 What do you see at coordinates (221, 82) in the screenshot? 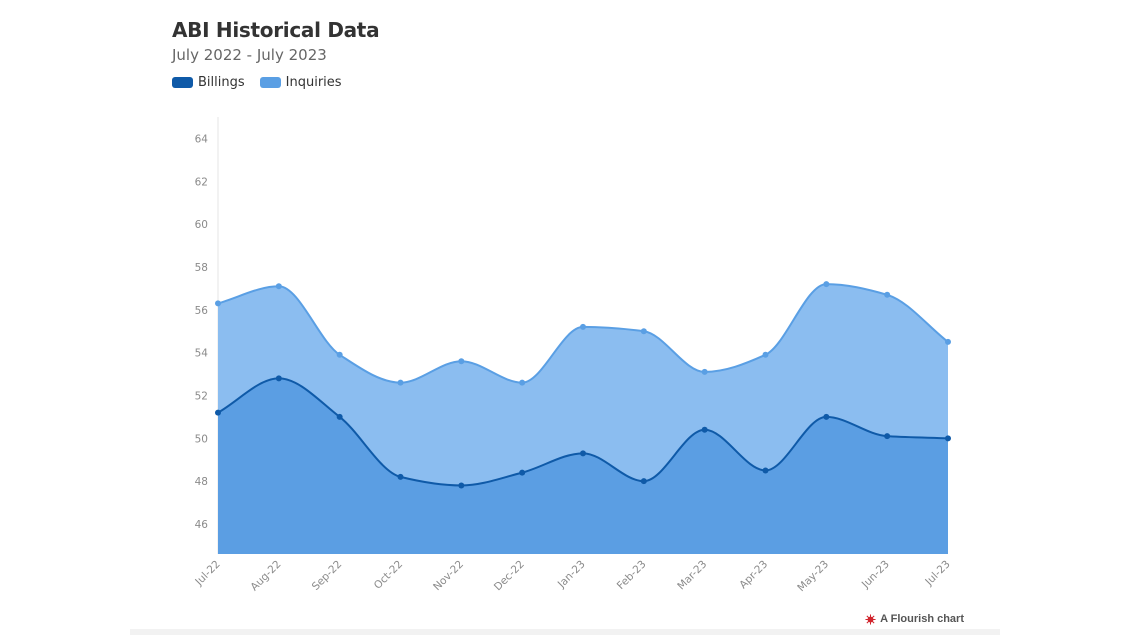
I see `legend-label-billings: Billings` at bounding box center [221, 82].